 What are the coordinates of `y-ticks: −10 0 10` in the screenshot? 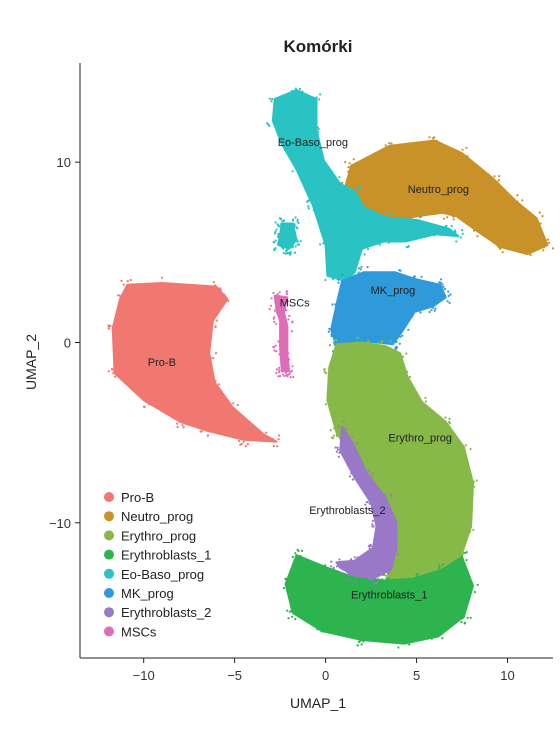 It's located at (64, 343).